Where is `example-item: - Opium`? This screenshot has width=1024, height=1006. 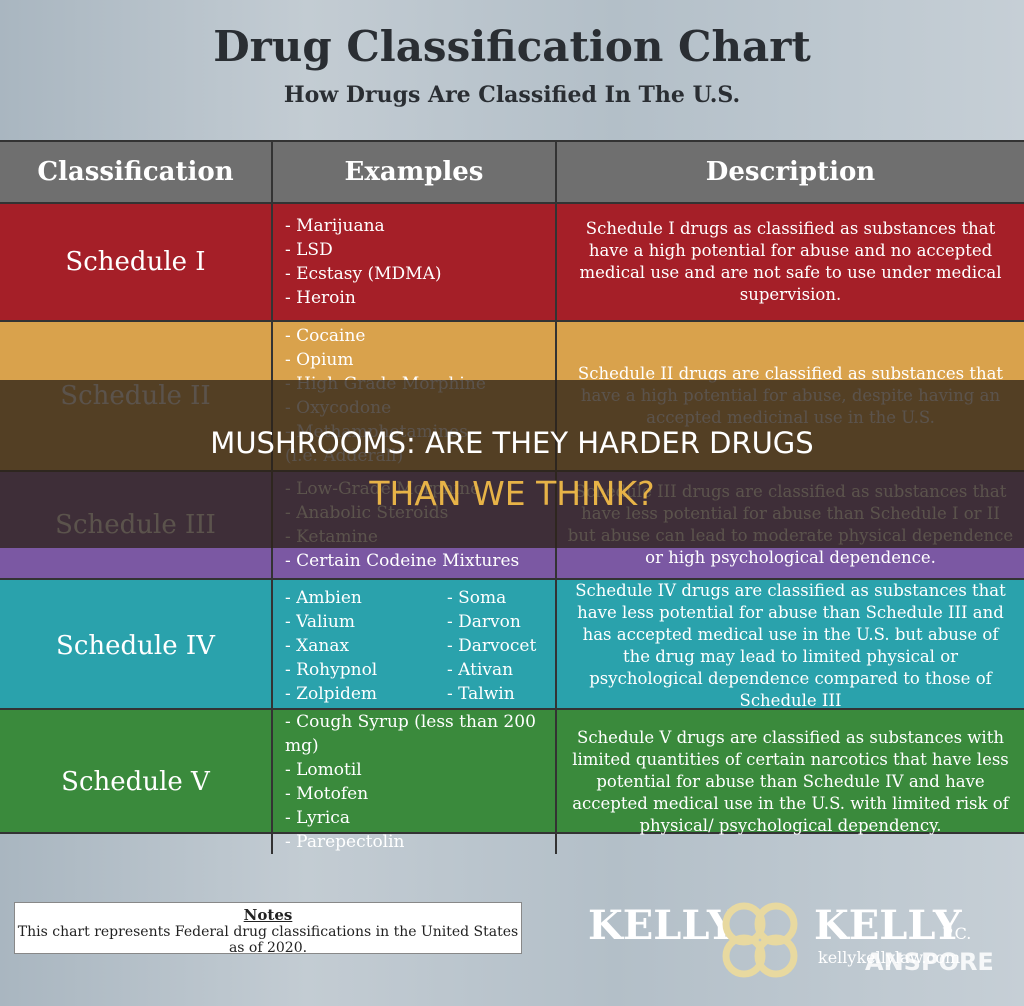 example-item: - Opium is located at coordinates (319, 360).